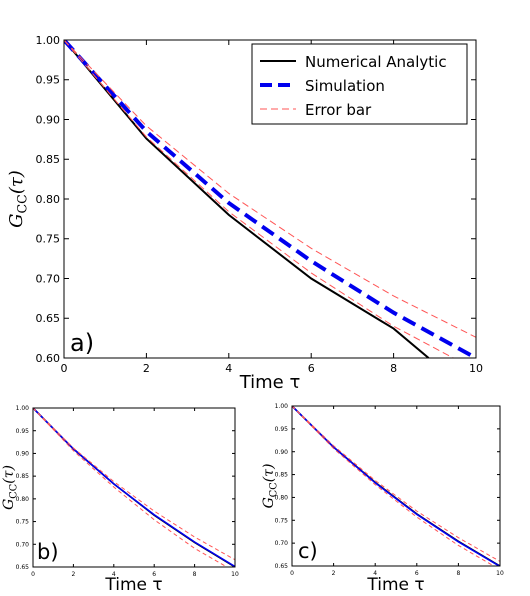 The image size is (530, 596). I want to click on plot-frame-c, so click(396, 486).